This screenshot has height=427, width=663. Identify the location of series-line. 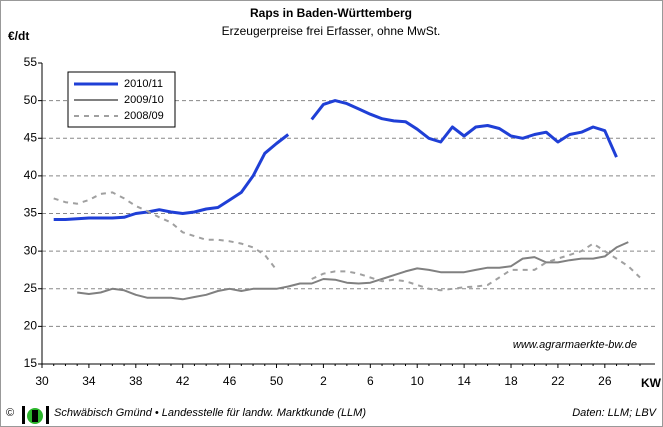
(353, 271).